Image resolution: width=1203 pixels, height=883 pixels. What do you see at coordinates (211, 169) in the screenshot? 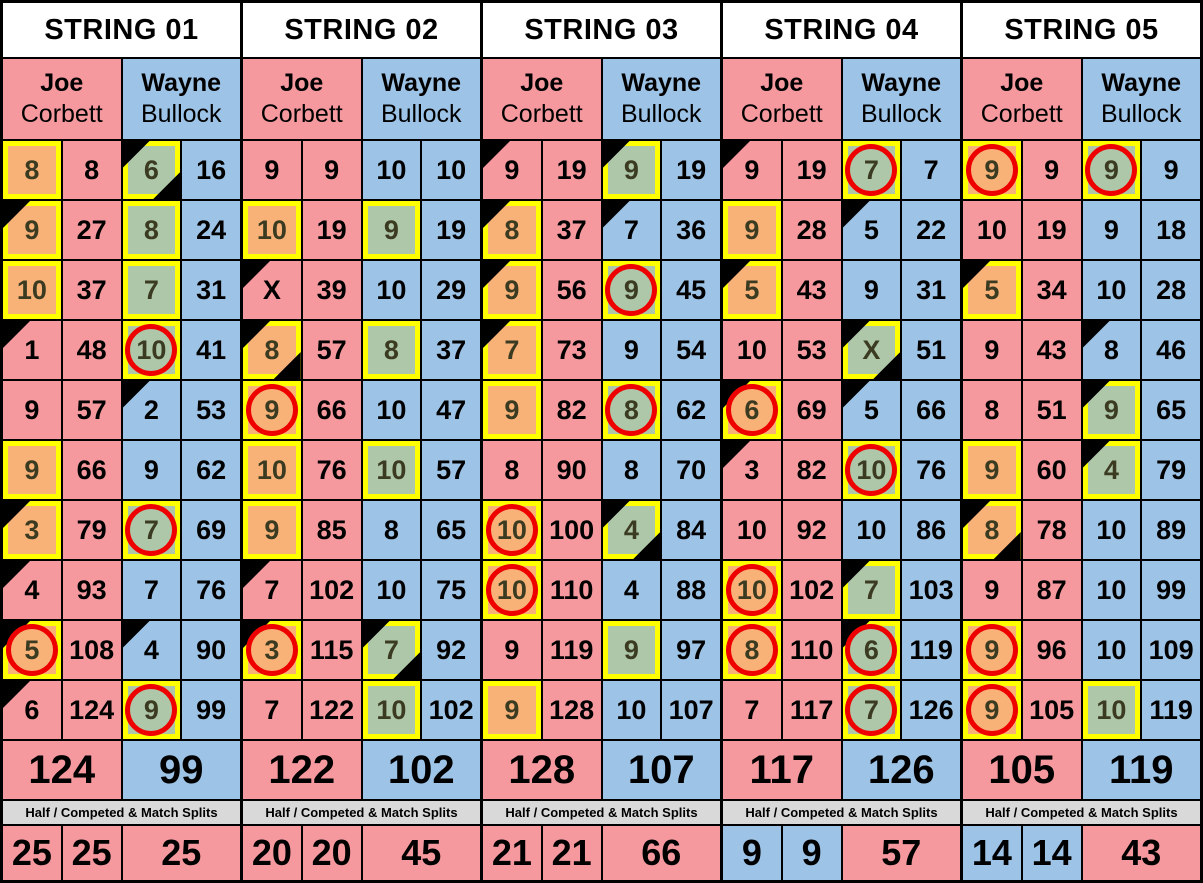
I see `running-total: 16` at bounding box center [211, 169].